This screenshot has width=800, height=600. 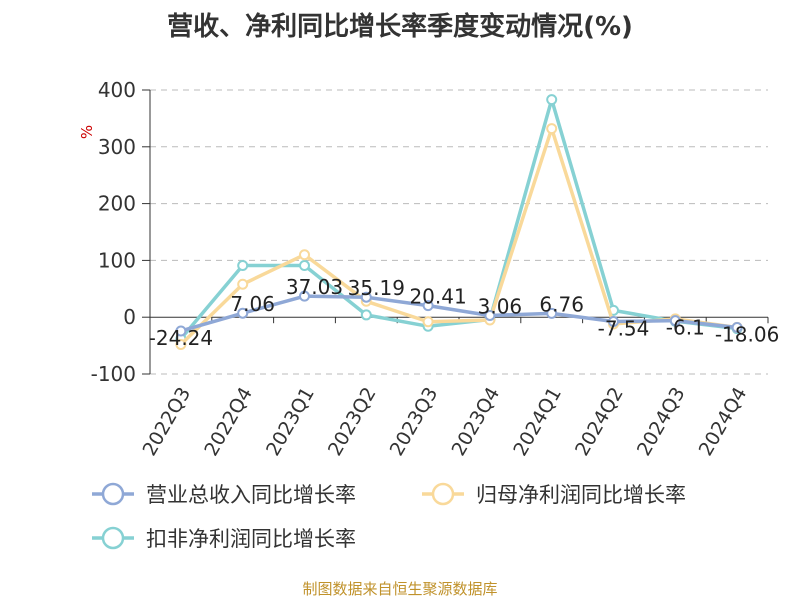 What do you see at coordinates (251, 539) in the screenshot?
I see `legend-label: 扣非净利润同比增长率` at bounding box center [251, 539].